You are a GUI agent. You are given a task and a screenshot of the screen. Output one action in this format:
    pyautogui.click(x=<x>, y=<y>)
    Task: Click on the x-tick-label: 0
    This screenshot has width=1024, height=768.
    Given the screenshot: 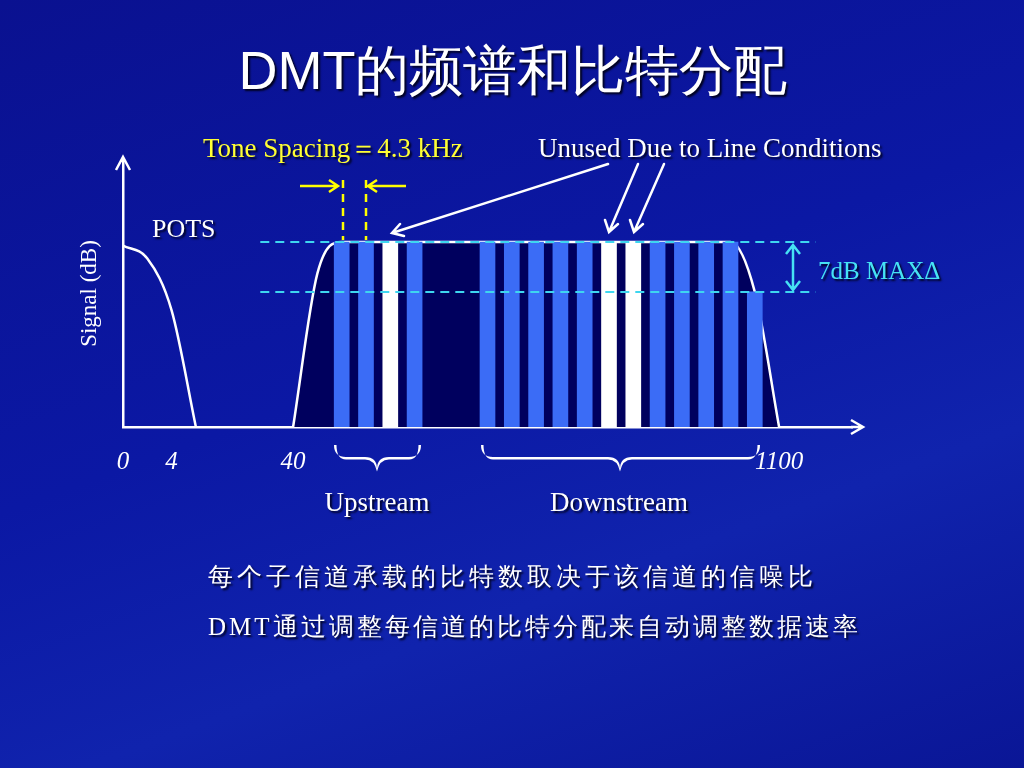 What is the action you would take?
    pyautogui.click(x=123, y=460)
    